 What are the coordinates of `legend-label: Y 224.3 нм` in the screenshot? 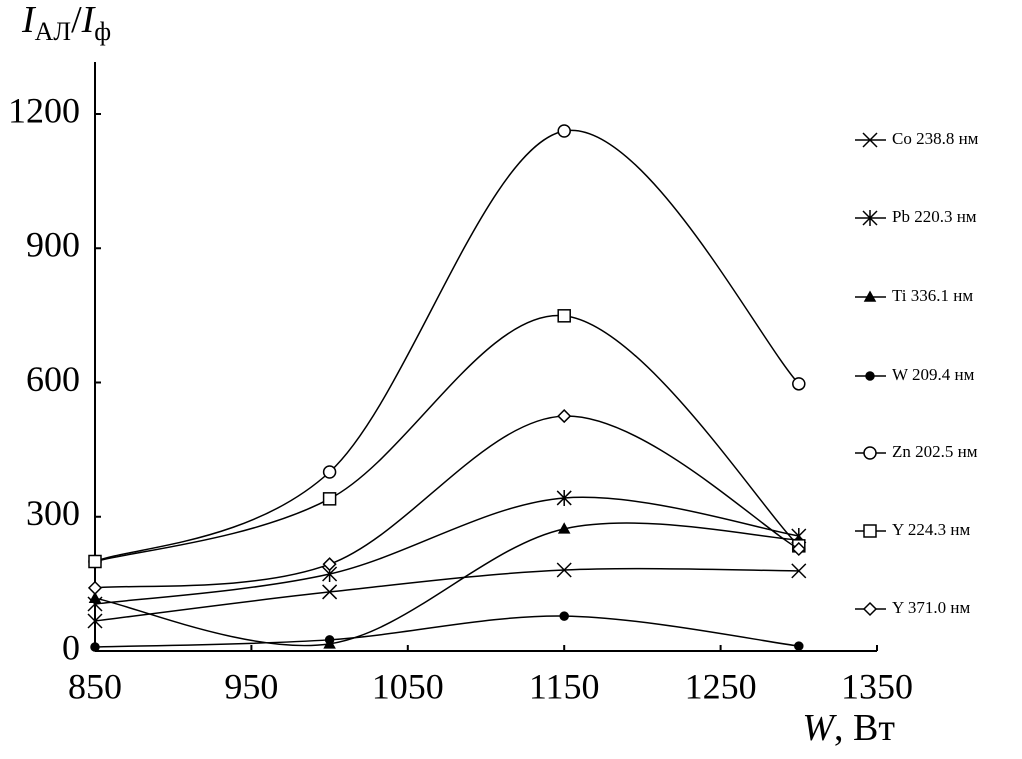 It's located at (931, 529).